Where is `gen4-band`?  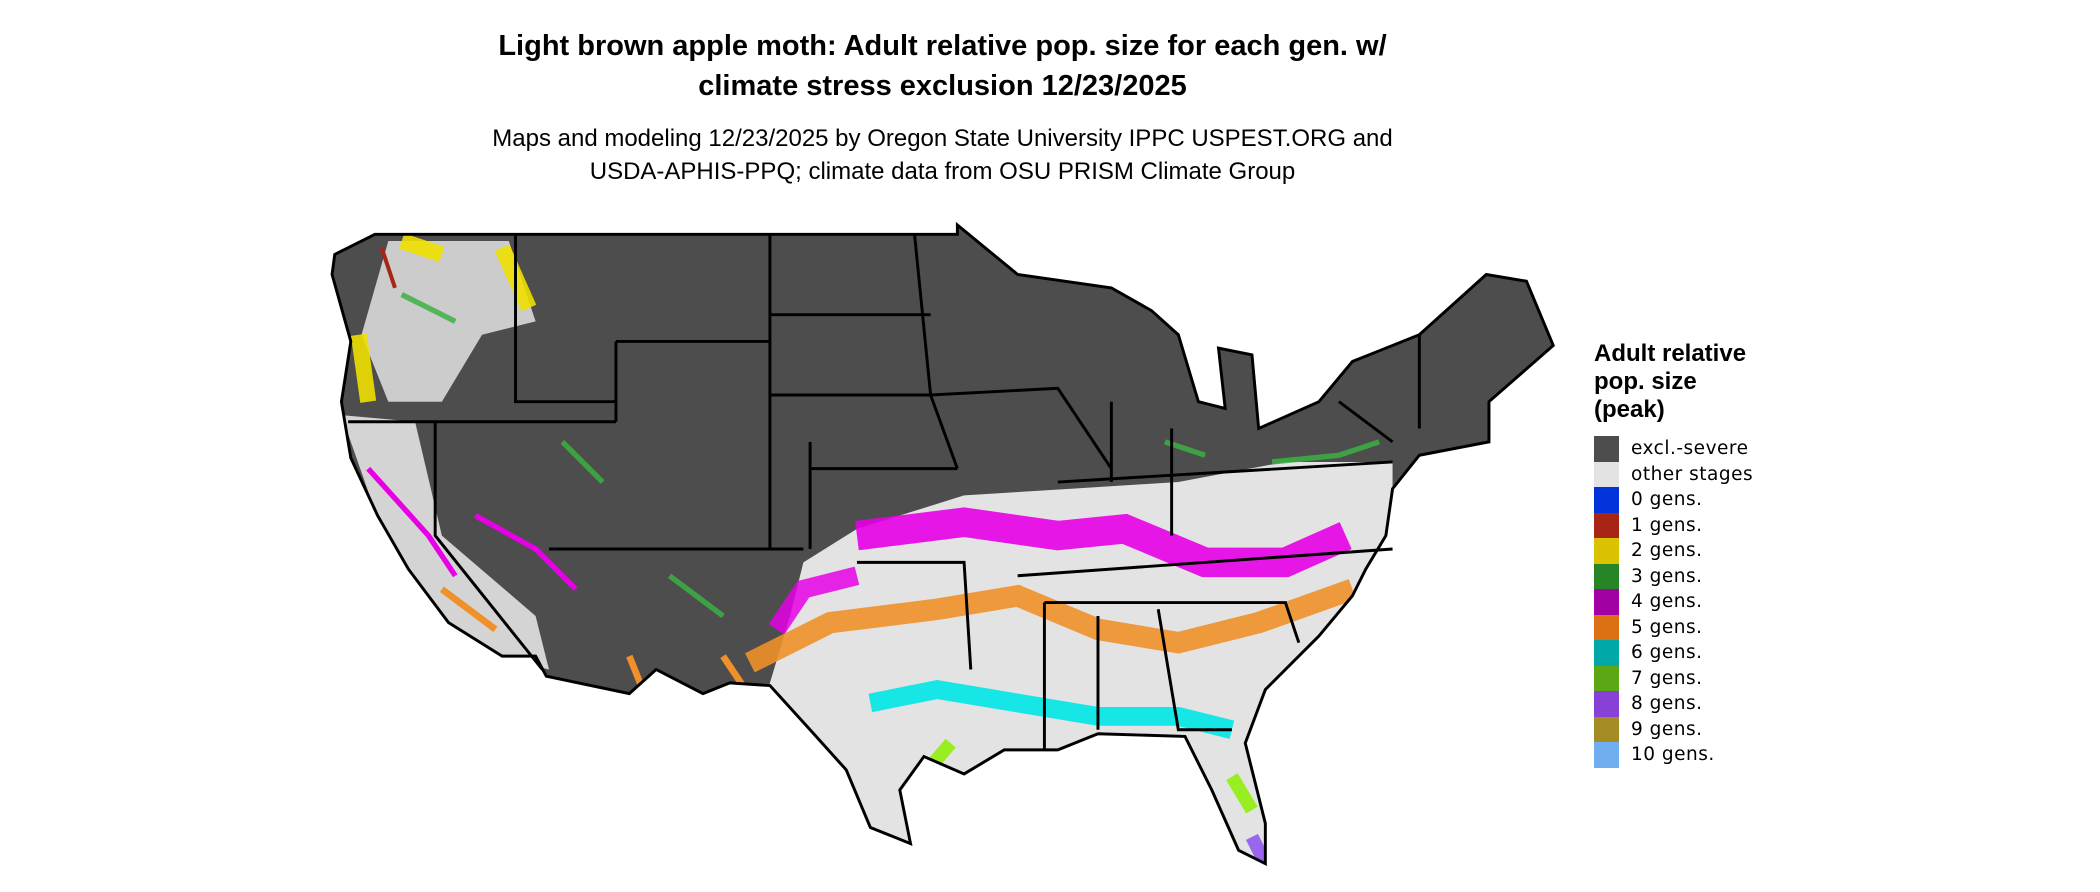 gen4-band is located at coordinates (1103, 542).